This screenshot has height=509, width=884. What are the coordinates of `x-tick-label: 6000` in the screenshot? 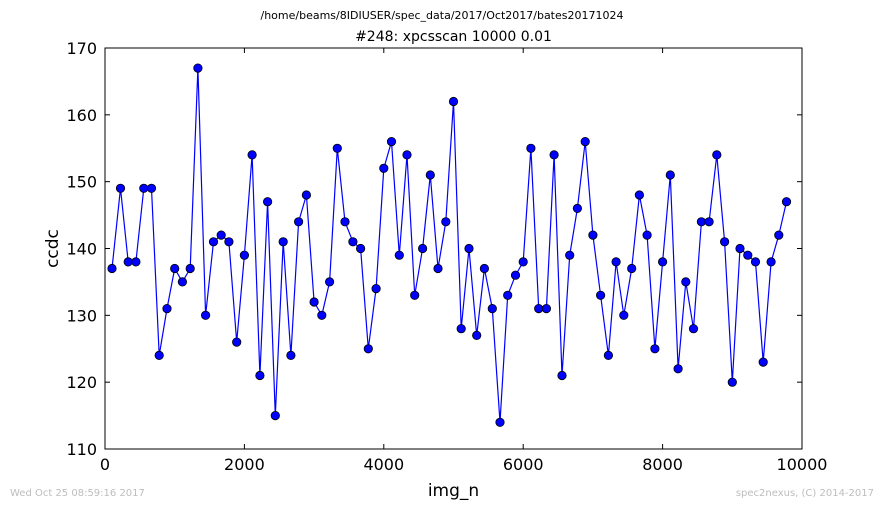 It's located at (523, 464).